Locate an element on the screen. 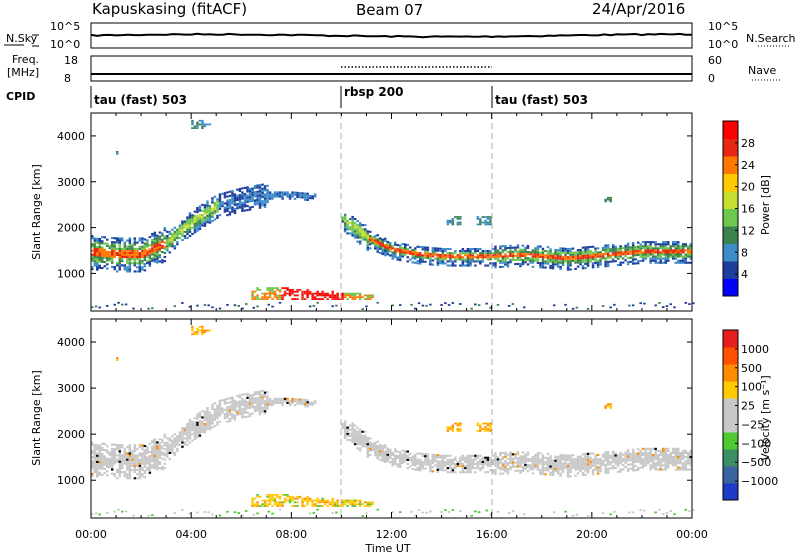  x-tick-label: 00:00 is located at coordinates (692, 534).